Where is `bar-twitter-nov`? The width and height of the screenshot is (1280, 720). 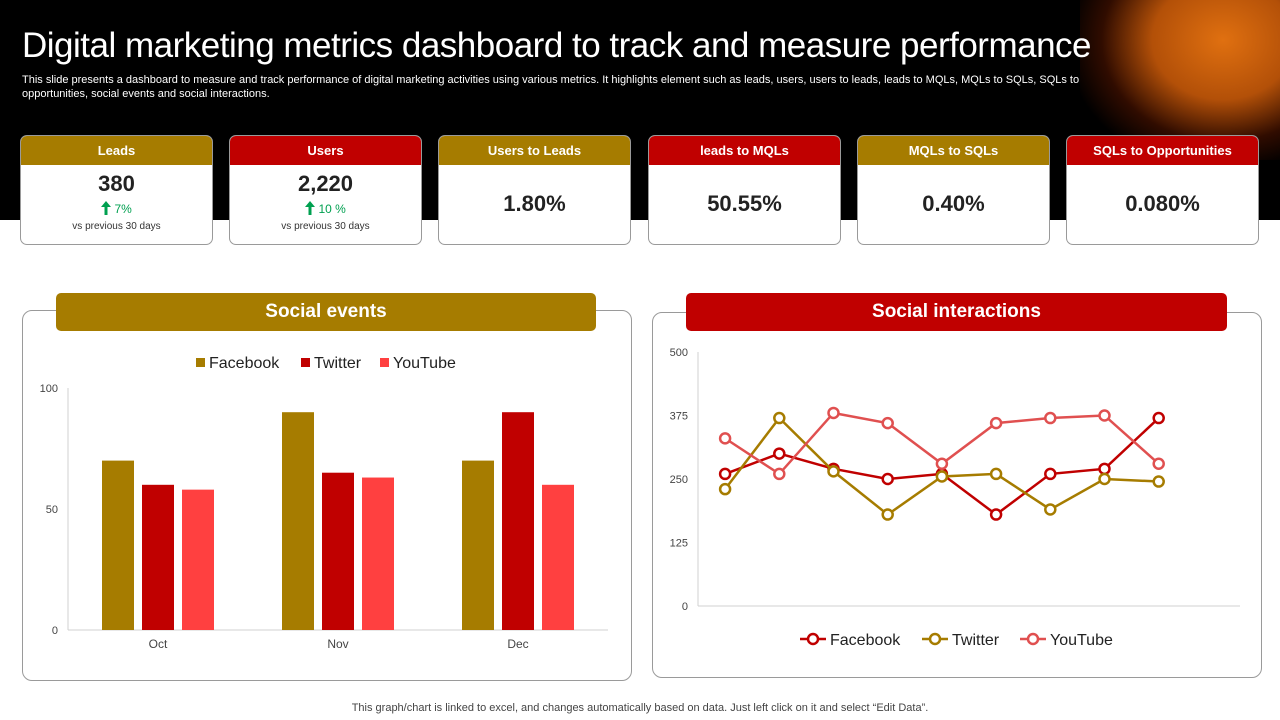
bar-twitter-nov is located at coordinates (338, 551).